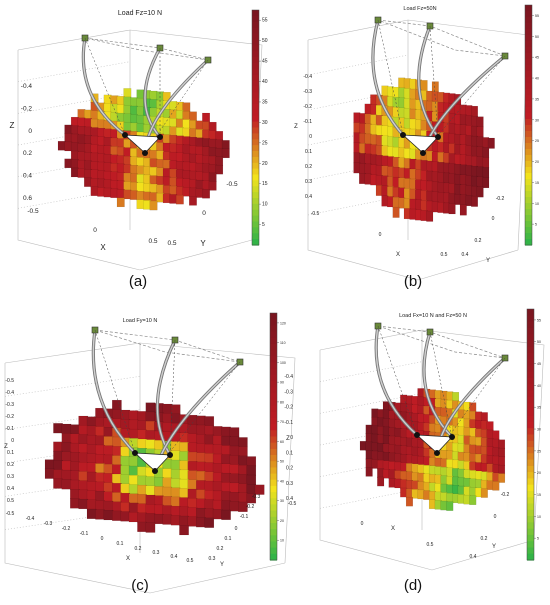 This screenshot has height=605, width=550. What do you see at coordinates (473, 557) in the screenshot?
I see `y-tick-label: 0.4` at bounding box center [473, 557].